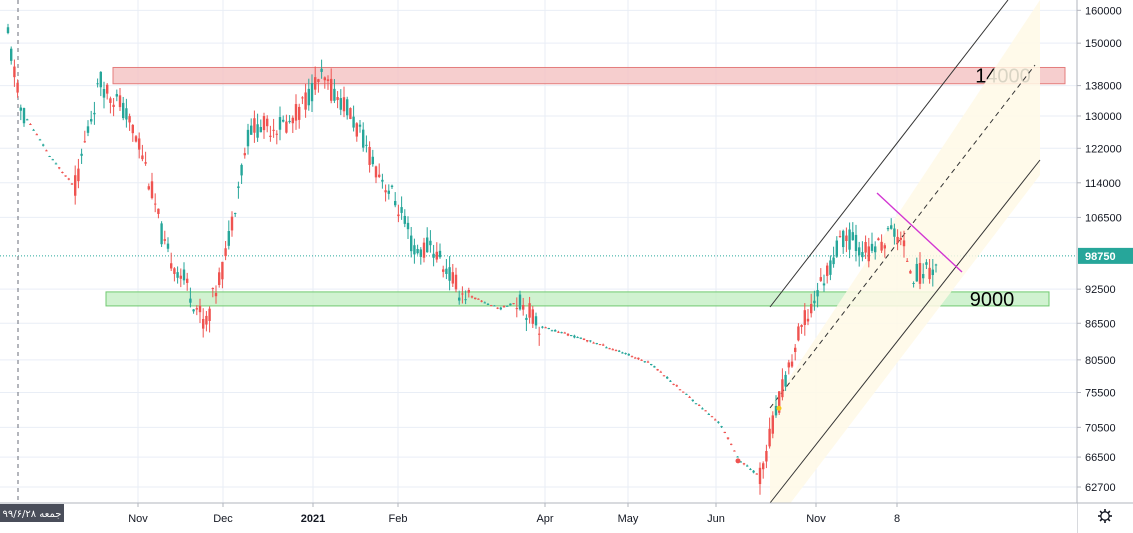 This screenshot has height=533, width=1133. I want to click on y-tick-label: 86500, so click(1100, 324).